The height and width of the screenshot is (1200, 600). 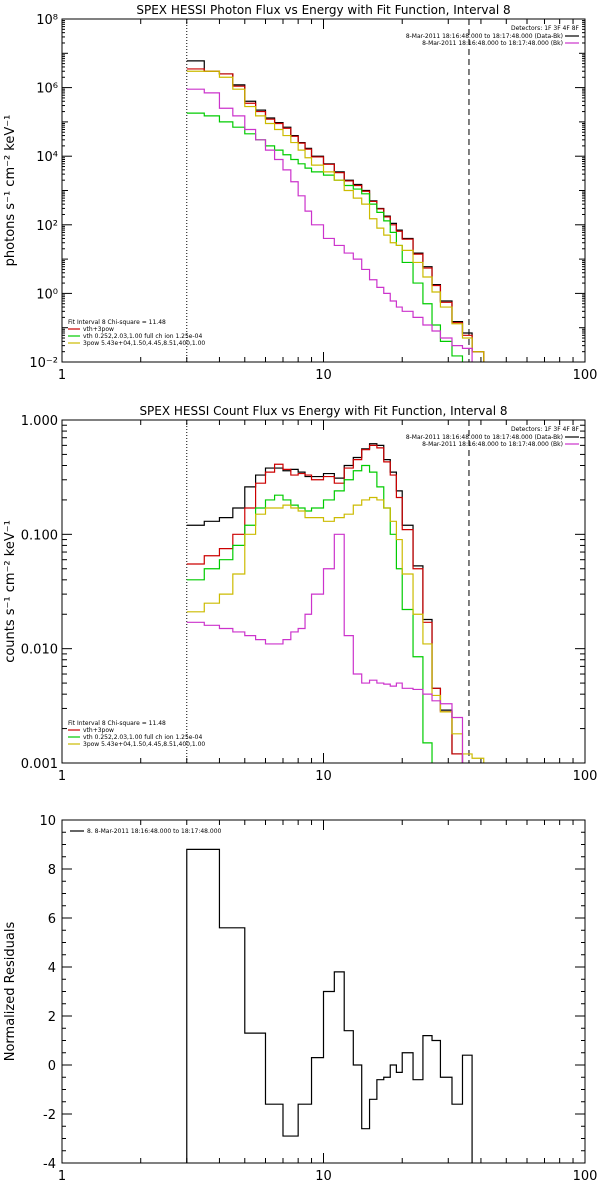 What do you see at coordinates (52, 870) in the screenshot?
I see `y-tick-label: 8` at bounding box center [52, 870].